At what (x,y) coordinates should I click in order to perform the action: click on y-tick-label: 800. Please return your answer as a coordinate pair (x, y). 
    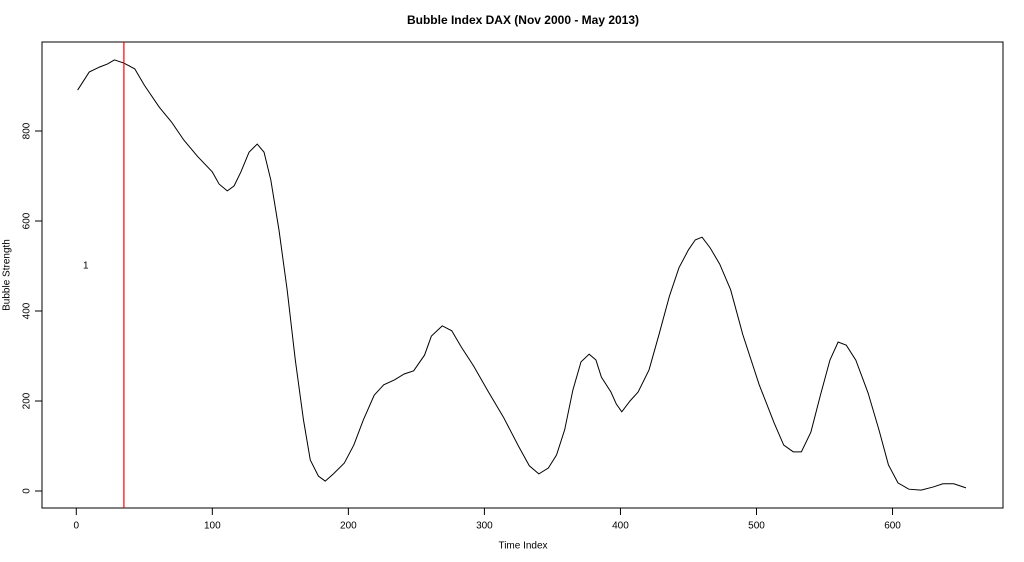
    Looking at the image, I should click on (27, 130).